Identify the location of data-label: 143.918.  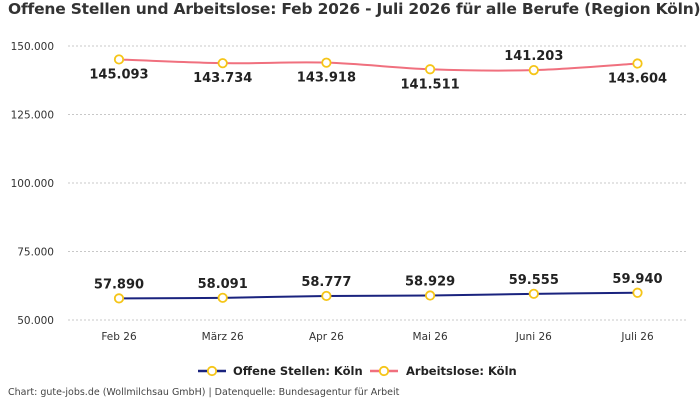
(326, 78).